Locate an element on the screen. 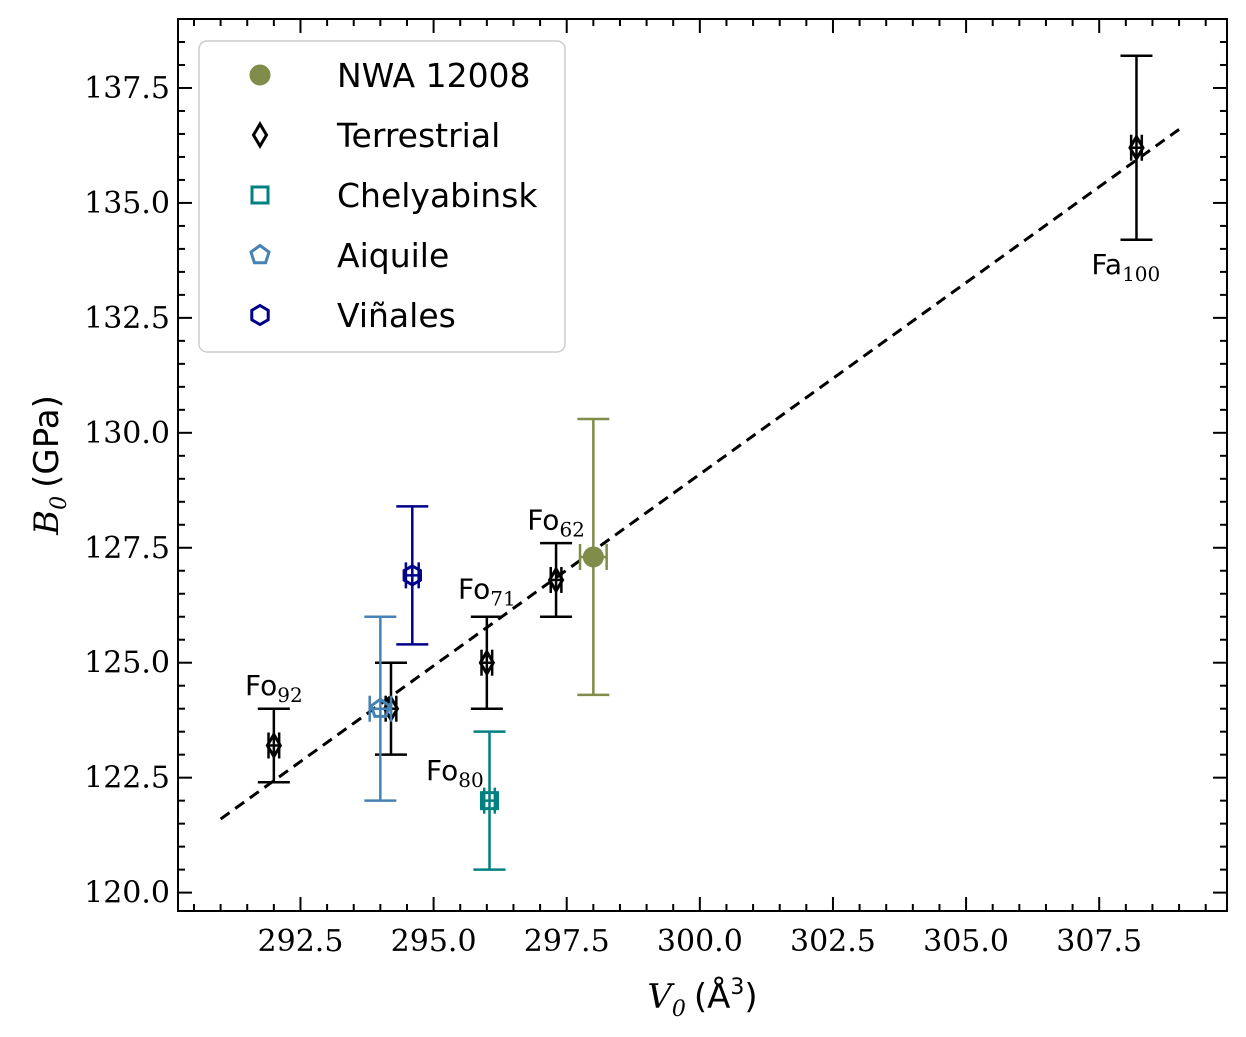 Image resolution: width=1246 pixels, height=1037 pixels. x-tick-label: 305.0 is located at coordinates (966, 941).